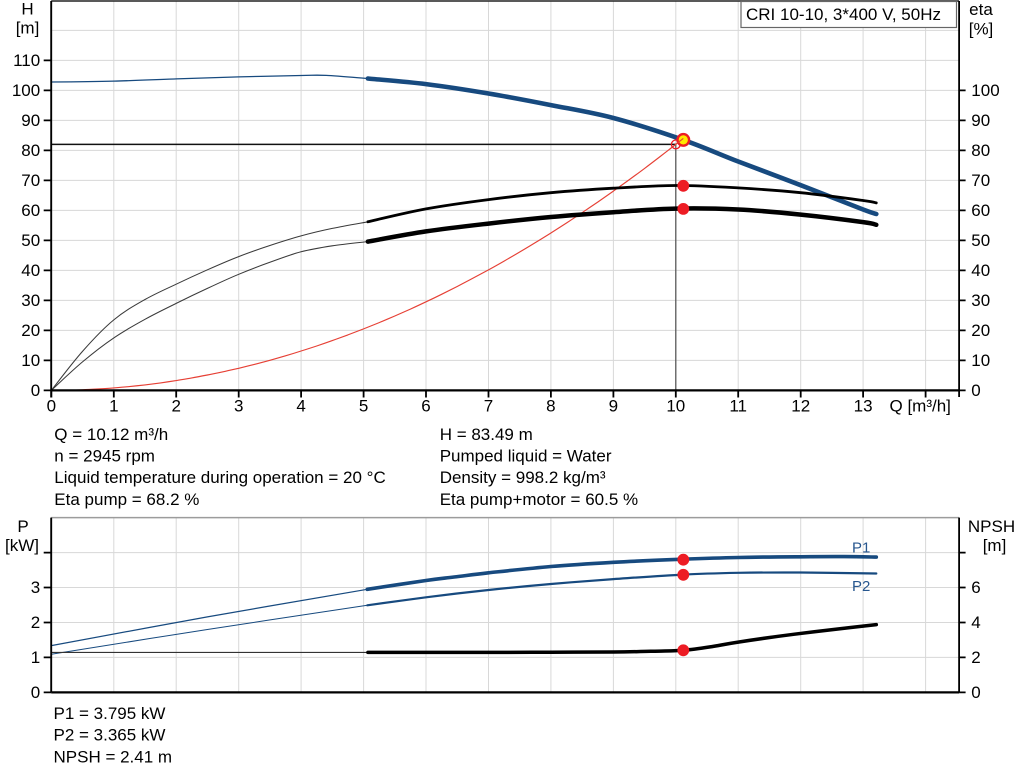 This screenshot has width=1024, height=781. Describe the element at coordinates (104, 456) in the screenshot. I see `svg-text: n = 2945 rpm` at that location.